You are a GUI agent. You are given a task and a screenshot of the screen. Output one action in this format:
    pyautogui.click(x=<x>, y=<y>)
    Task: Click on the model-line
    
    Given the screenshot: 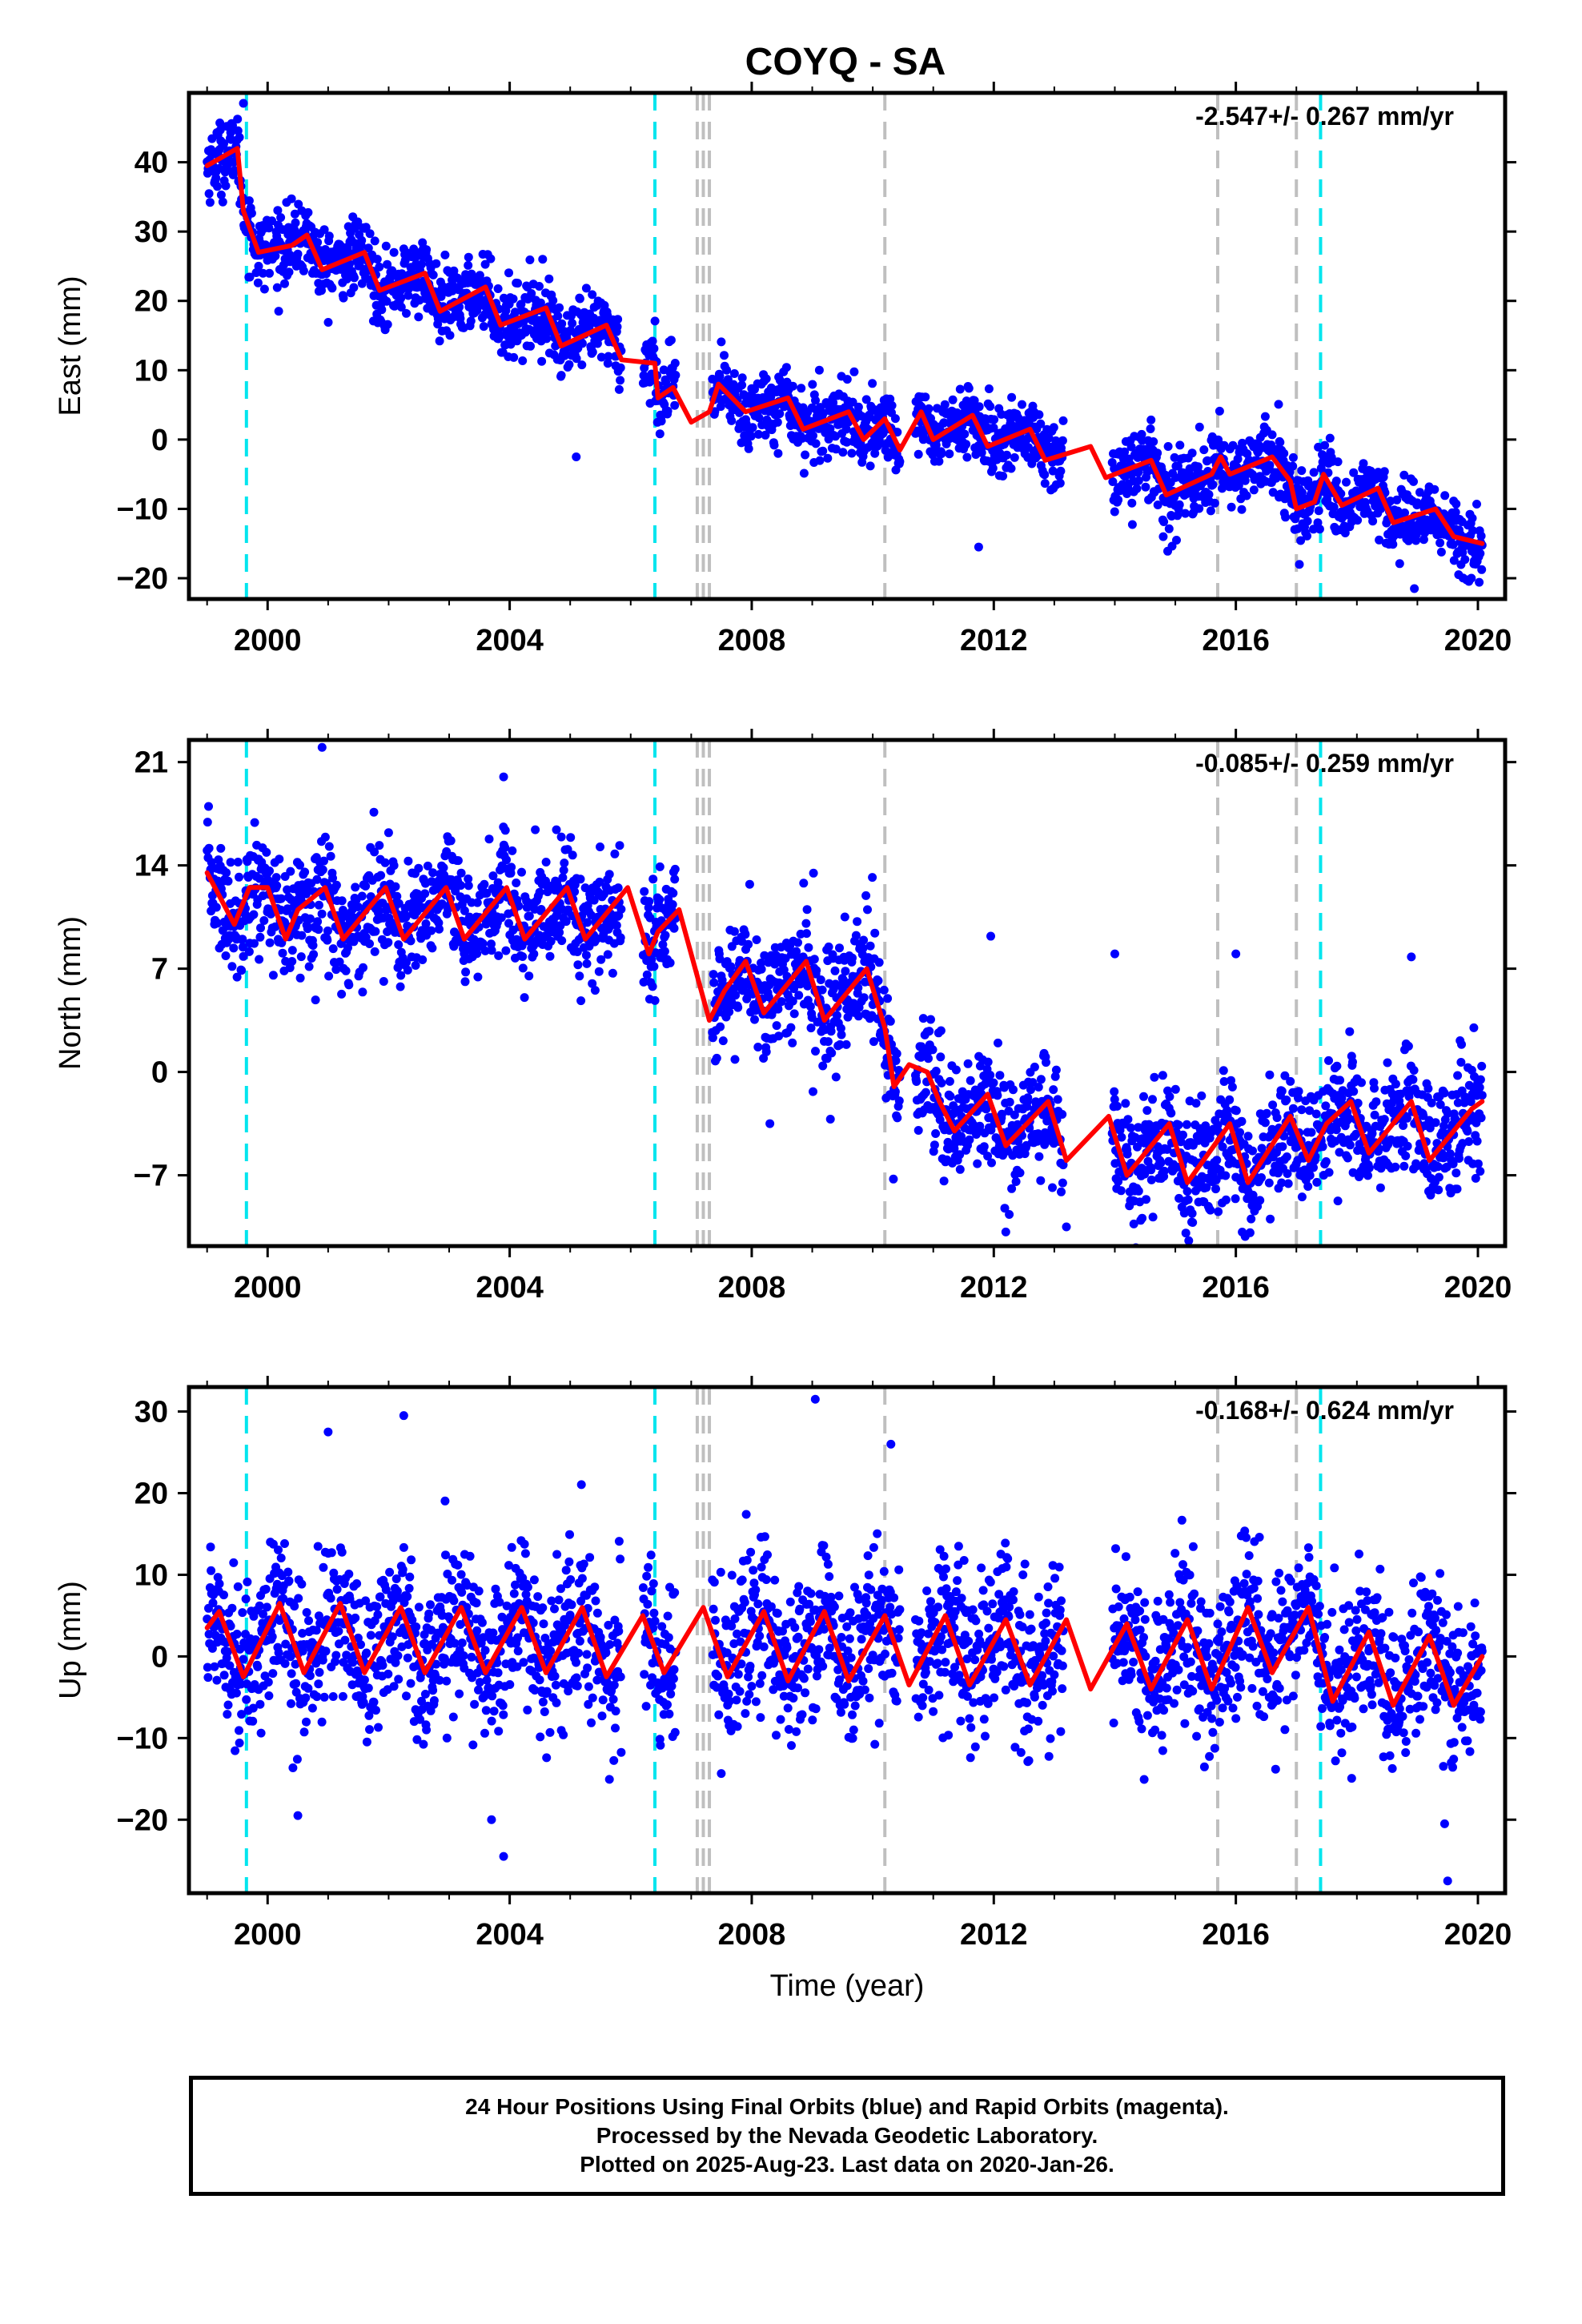 What is the action you would take?
    pyautogui.click(x=845, y=346)
    